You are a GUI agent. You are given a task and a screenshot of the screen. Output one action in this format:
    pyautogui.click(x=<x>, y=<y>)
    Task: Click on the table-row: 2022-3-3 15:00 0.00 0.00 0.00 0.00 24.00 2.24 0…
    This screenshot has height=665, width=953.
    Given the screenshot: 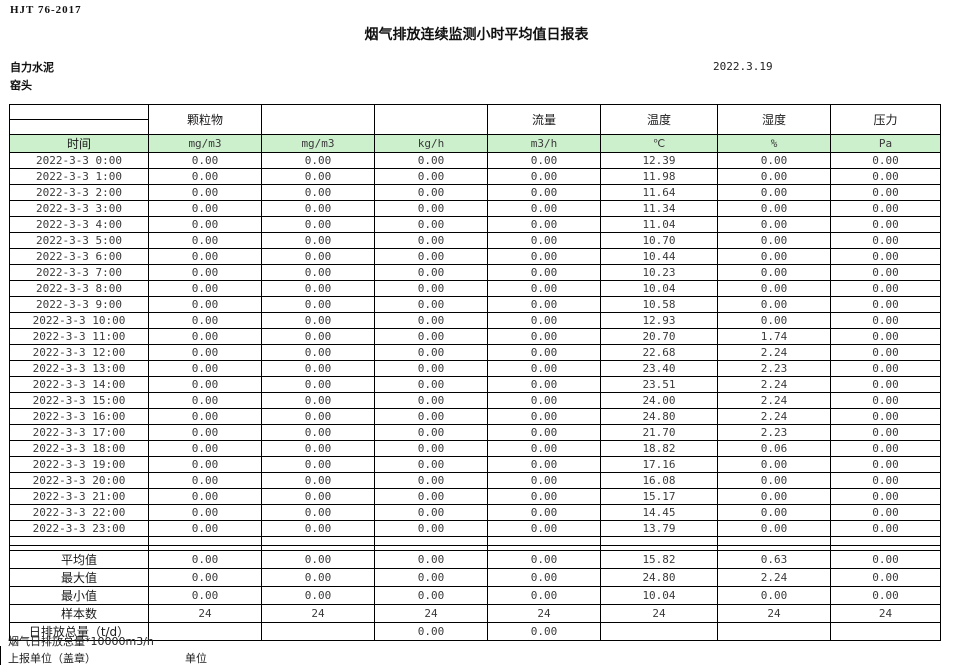 What is the action you would take?
    pyautogui.click(x=475, y=400)
    